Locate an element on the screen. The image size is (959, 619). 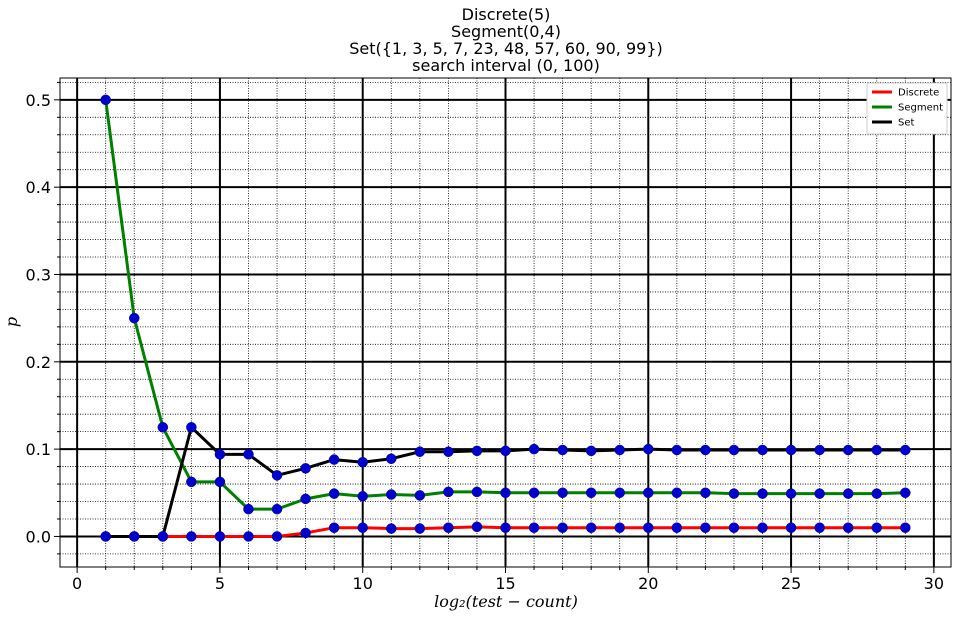
x-tick-label: 20 is located at coordinates (648, 583).